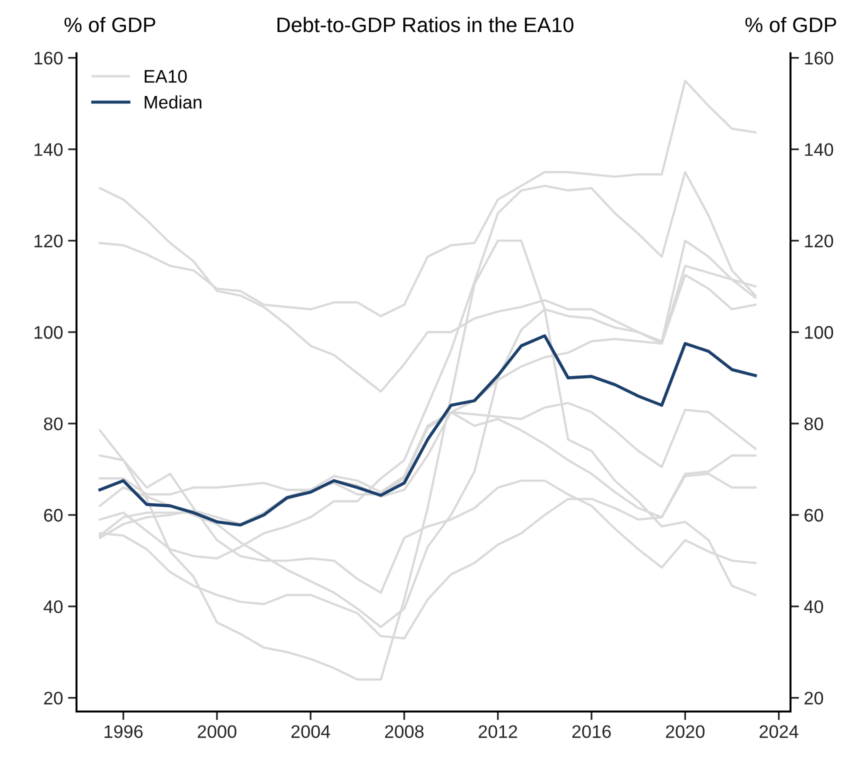  I want to click on x-tick-label: 2024, so click(779, 731).